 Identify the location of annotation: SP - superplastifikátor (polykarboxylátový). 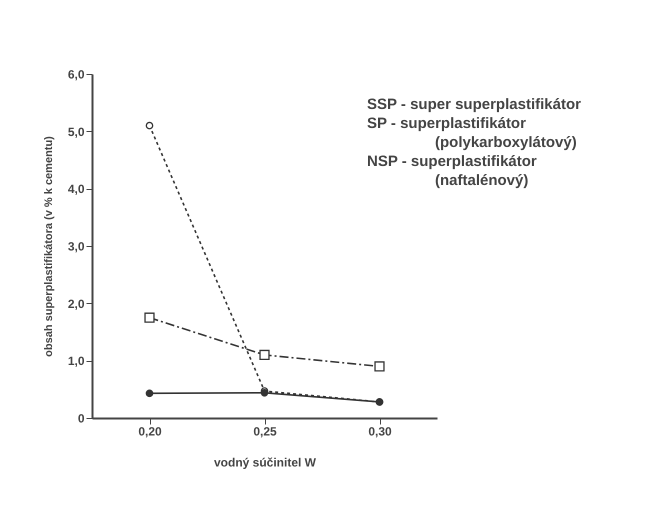
(472, 133).